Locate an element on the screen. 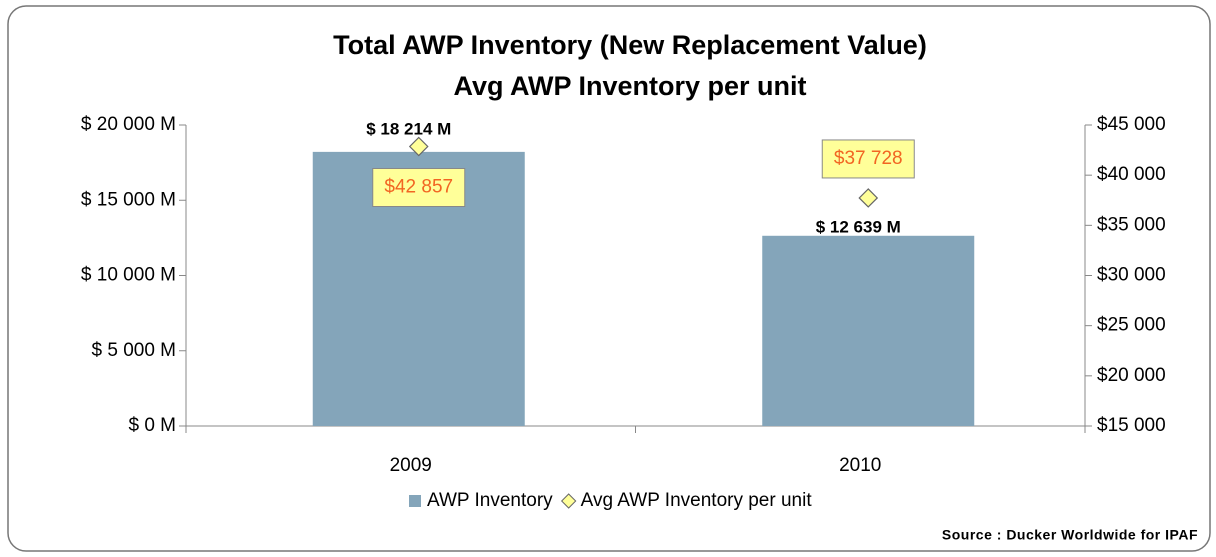  legend-label: Avg AWP Inventory per unit is located at coordinates (697, 500).